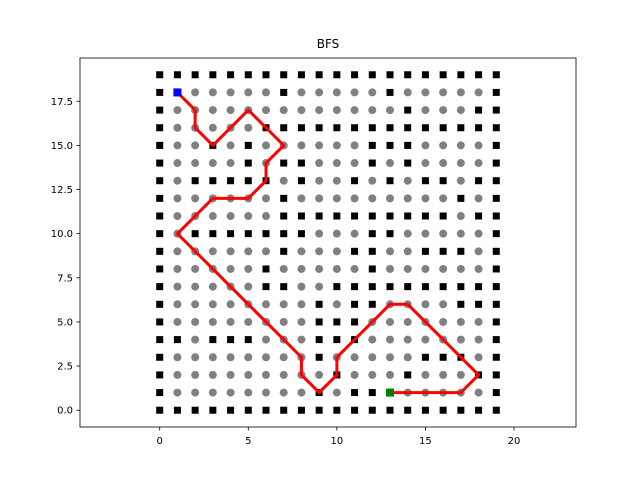 The height and width of the screenshot is (480, 640). What do you see at coordinates (425, 441) in the screenshot?
I see `x-tick-label: 15` at bounding box center [425, 441].